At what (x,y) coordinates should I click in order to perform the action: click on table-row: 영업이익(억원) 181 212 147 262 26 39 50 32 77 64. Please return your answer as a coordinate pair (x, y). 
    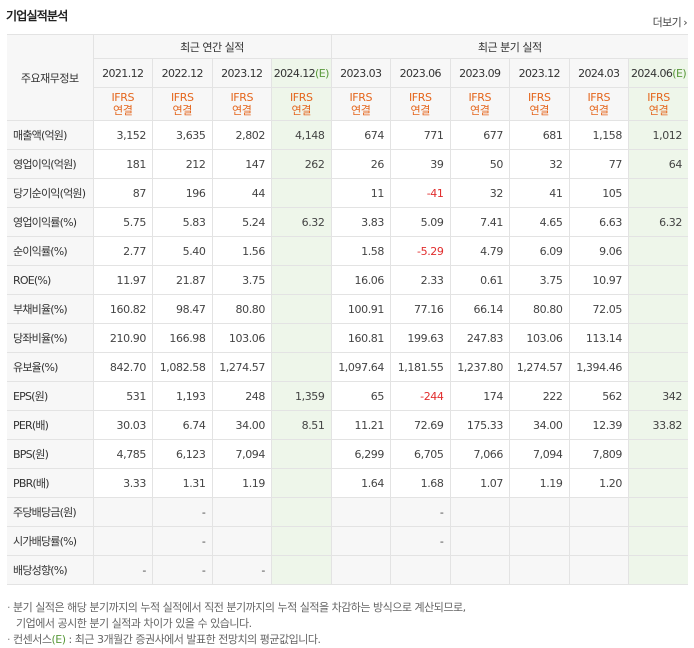
    Looking at the image, I should click on (347, 164).